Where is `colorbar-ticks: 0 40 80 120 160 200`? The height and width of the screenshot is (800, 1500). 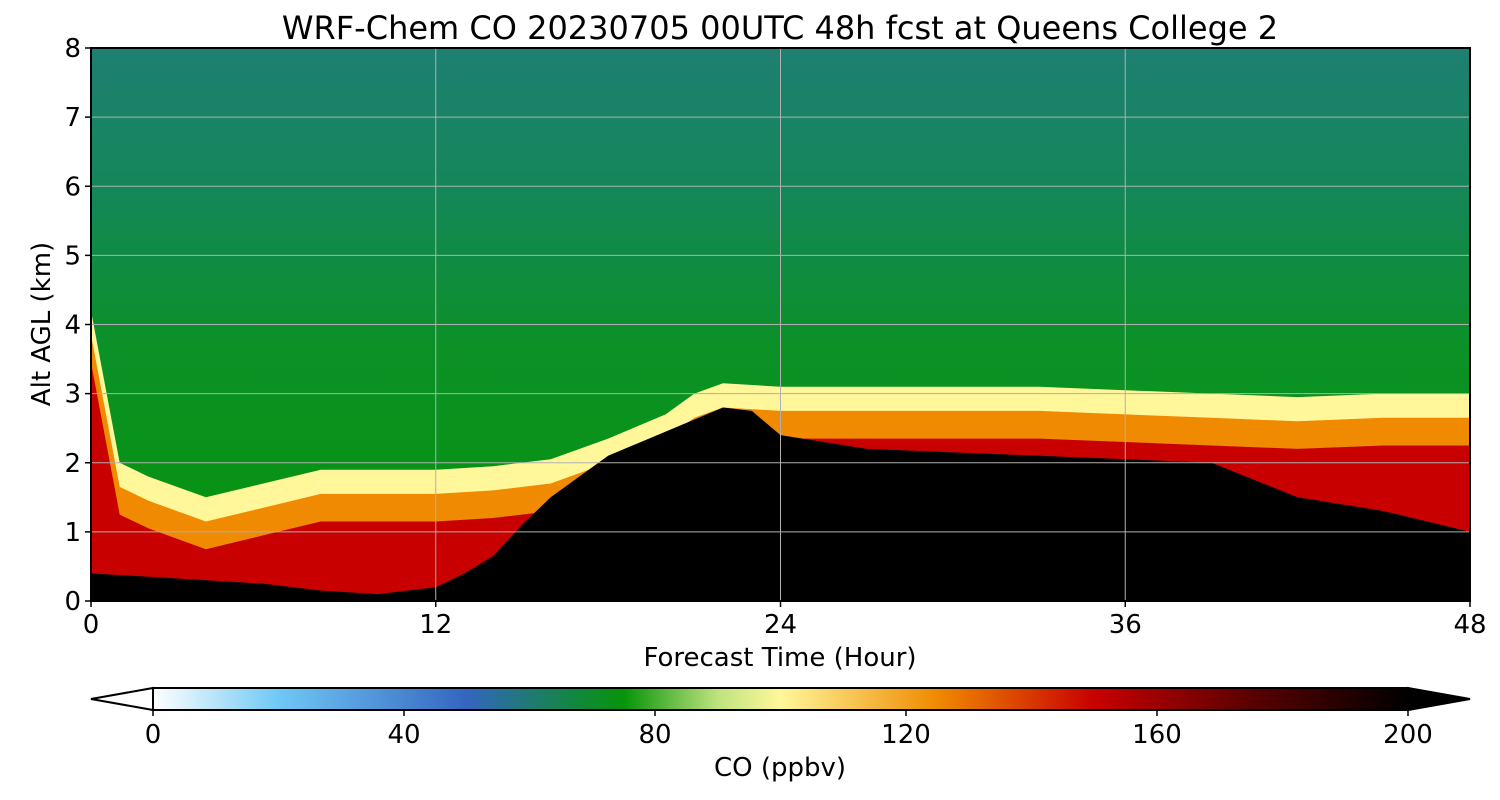 colorbar-ticks: 0 40 80 120 160 200 is located at coordinates (789, 730).